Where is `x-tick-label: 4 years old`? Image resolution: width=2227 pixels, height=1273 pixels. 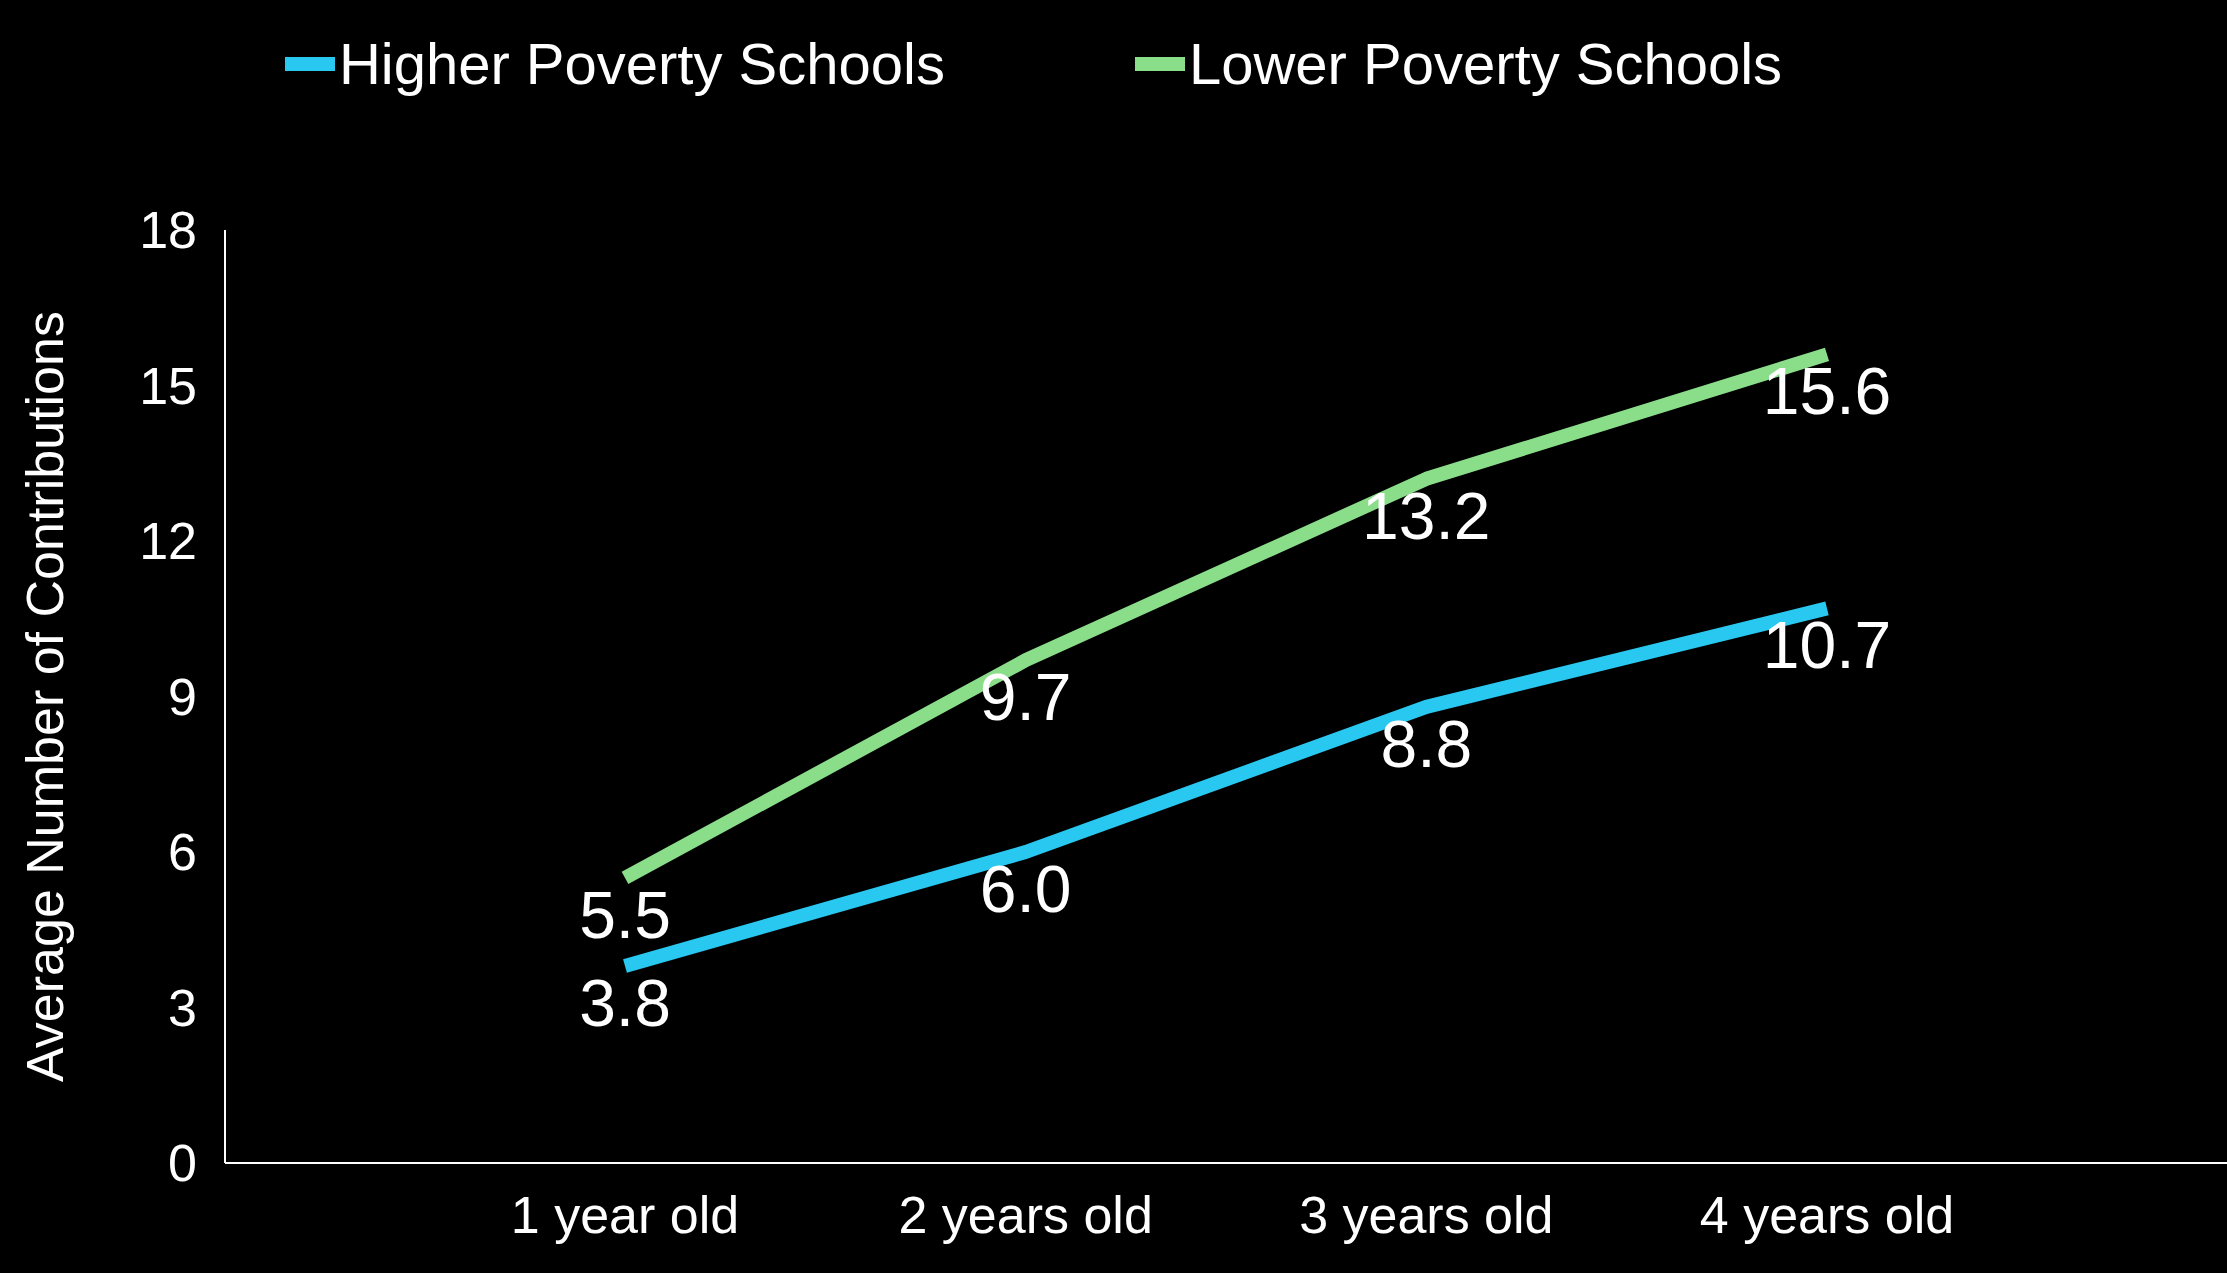 x-tick-label: 4 years old is located at coordinates (1827, 1214).